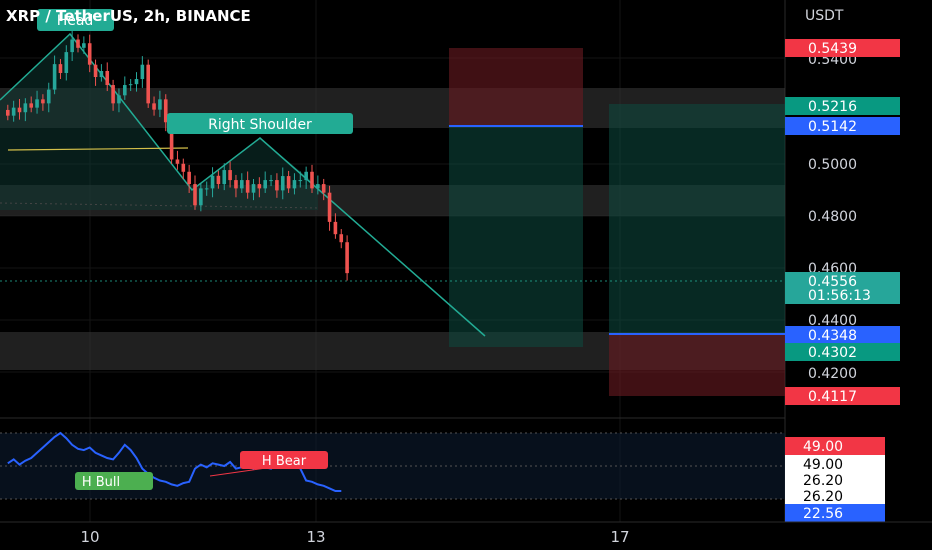  I want to click on tick-0.4200: 0.4200, so click(832, 374).